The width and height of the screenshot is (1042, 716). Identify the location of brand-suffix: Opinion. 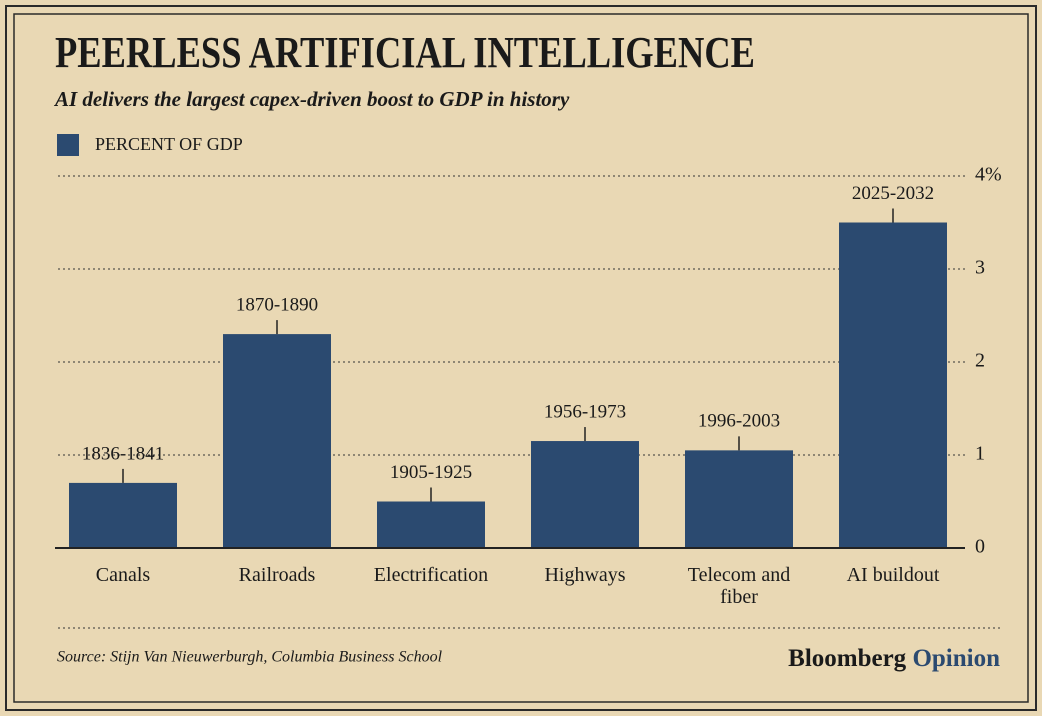
(956, 658).